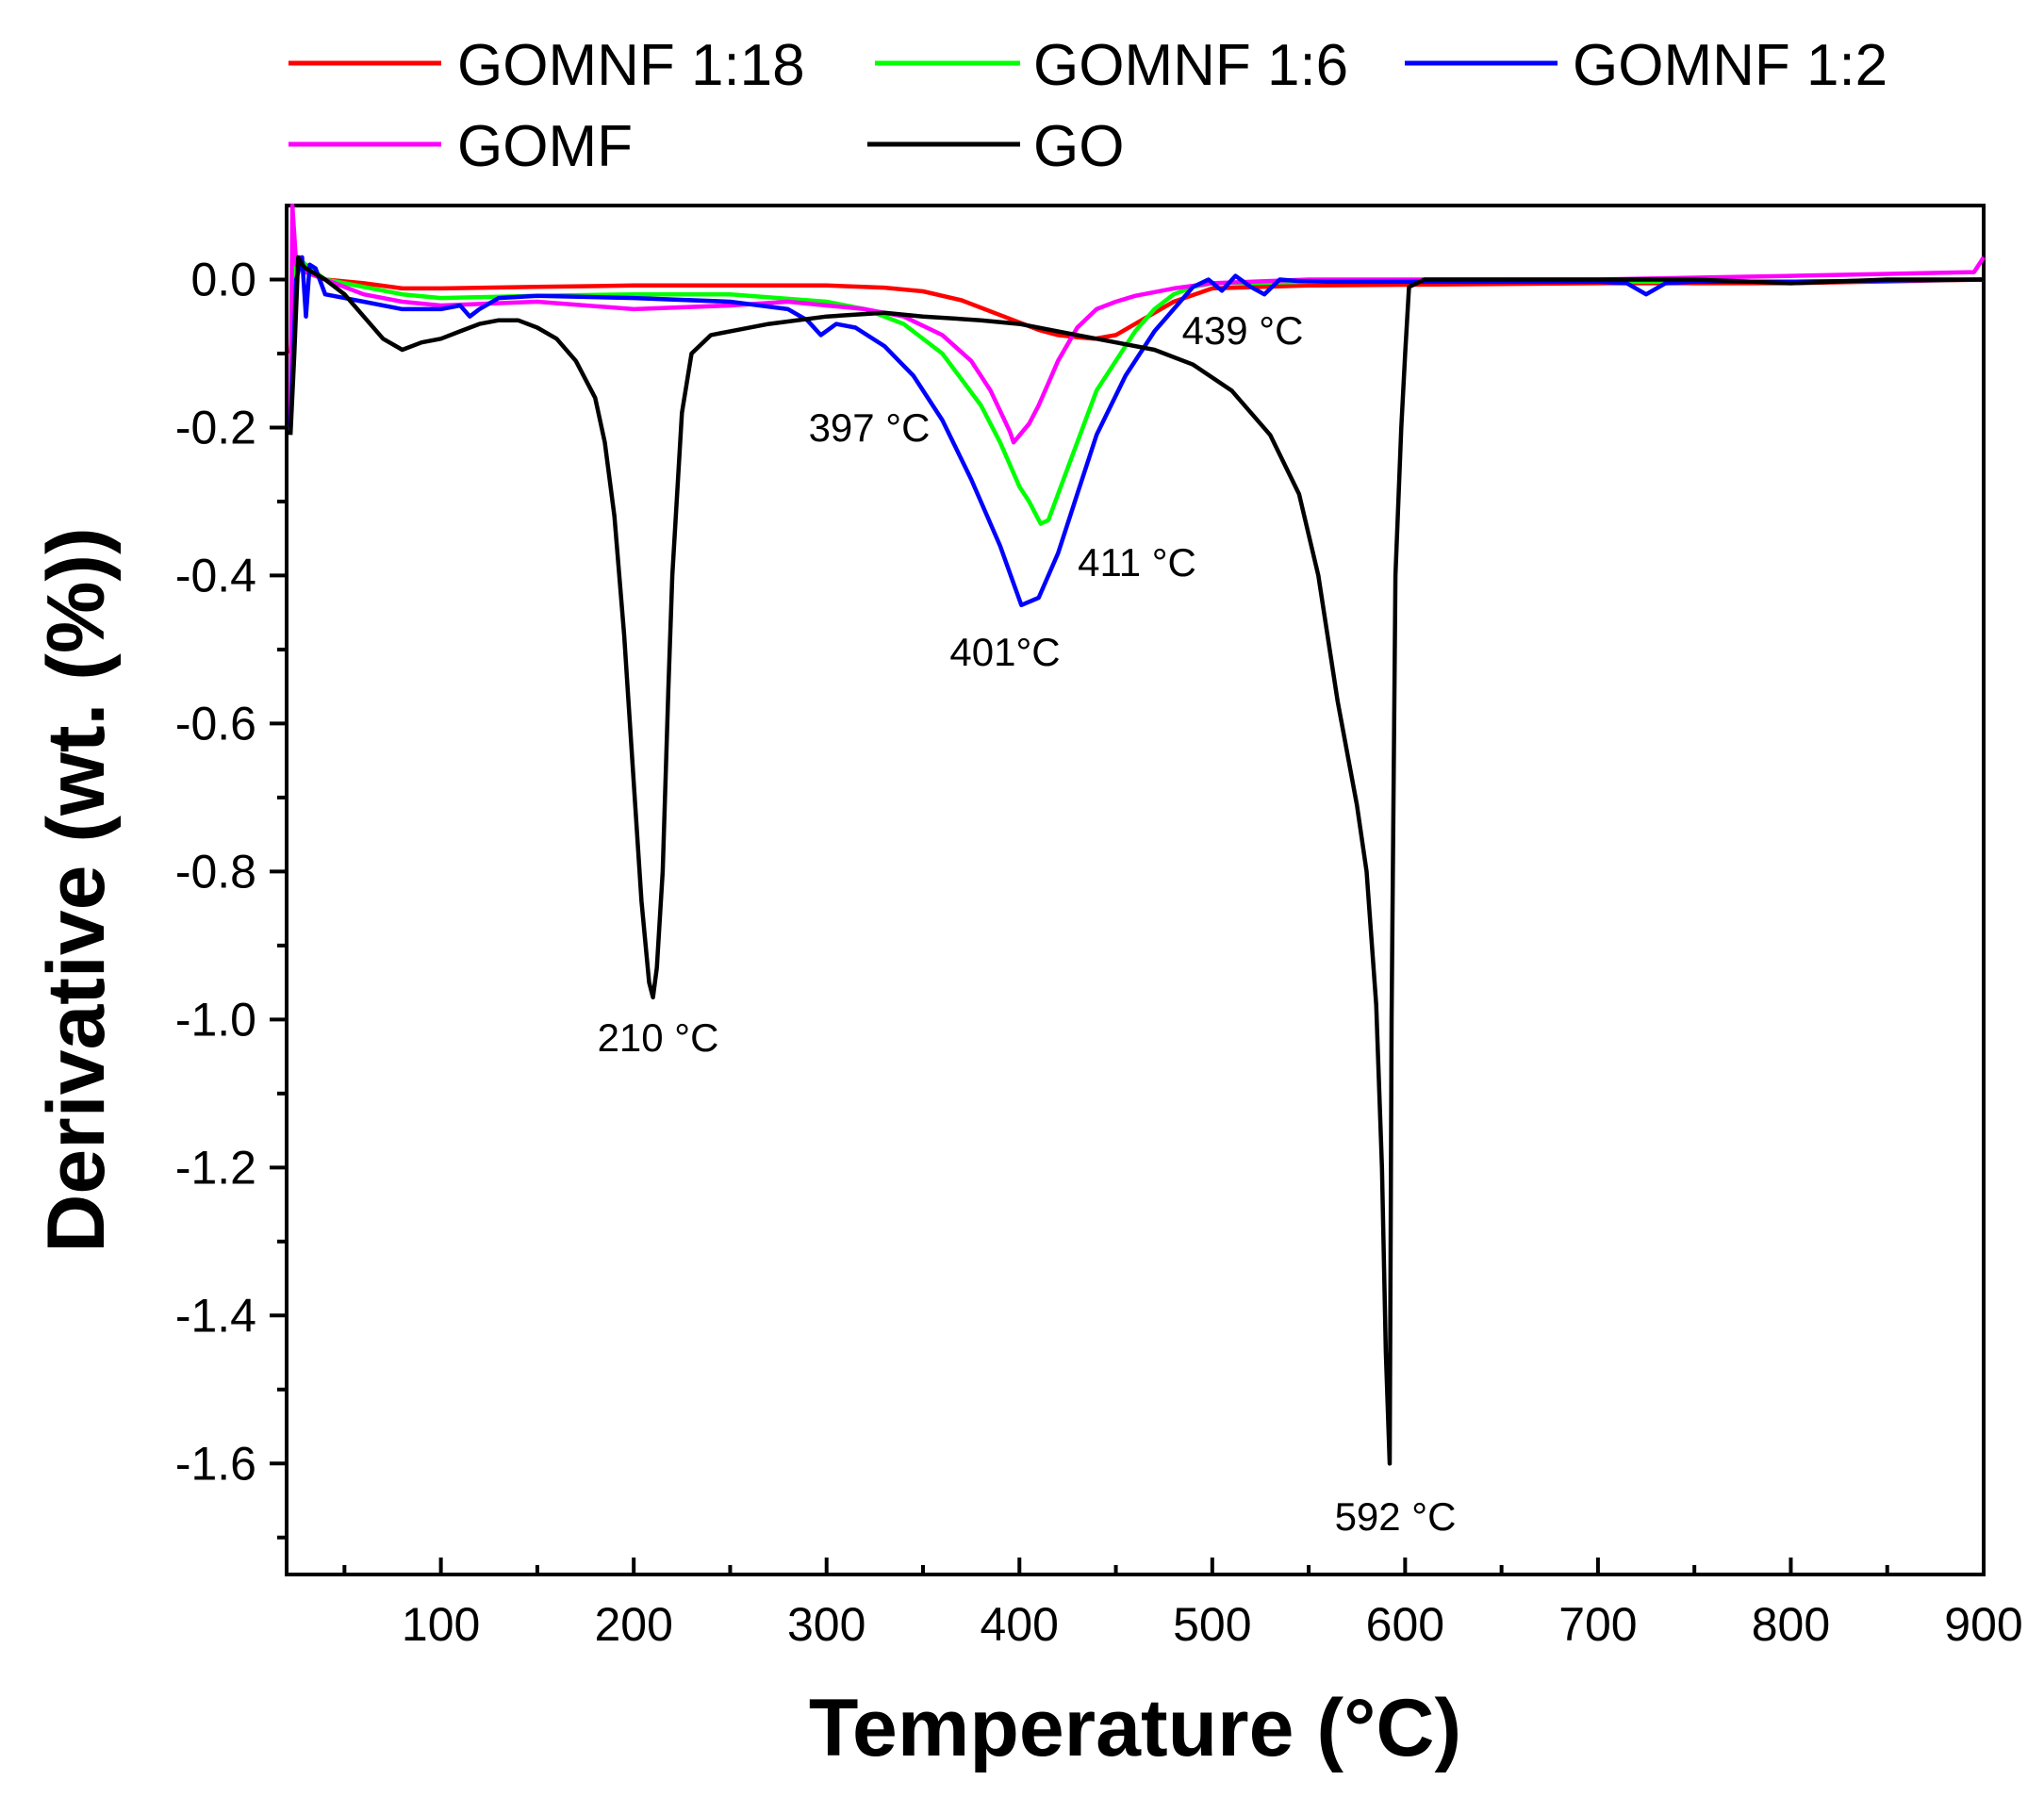 This screenshot has width=2044, height=1797. What do you see at coordinates (215, 1316) in the screenshot?
I see `y-tick-label: -1.4` at bounding box center [215, 1316].